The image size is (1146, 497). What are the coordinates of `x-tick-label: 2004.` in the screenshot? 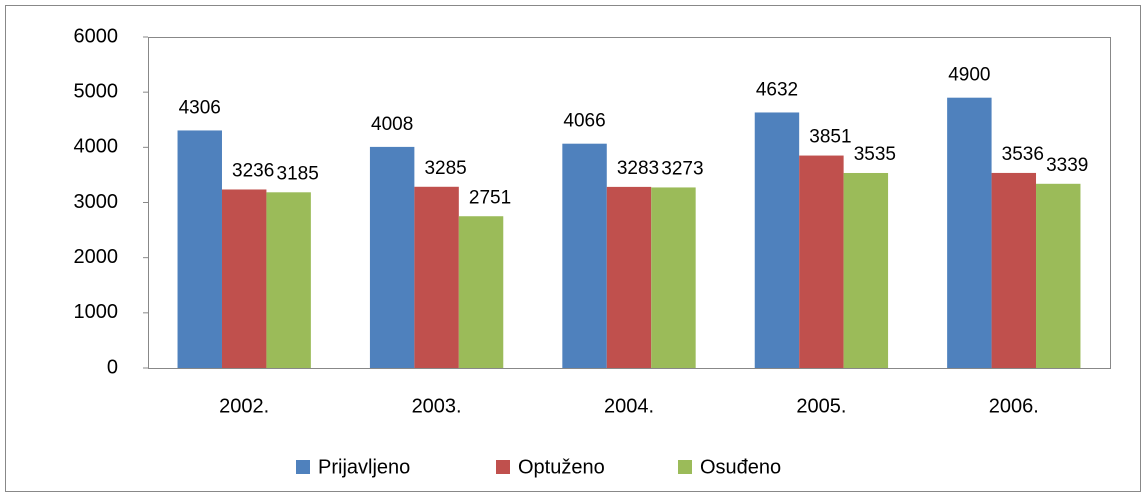 It's located at (629, 406).